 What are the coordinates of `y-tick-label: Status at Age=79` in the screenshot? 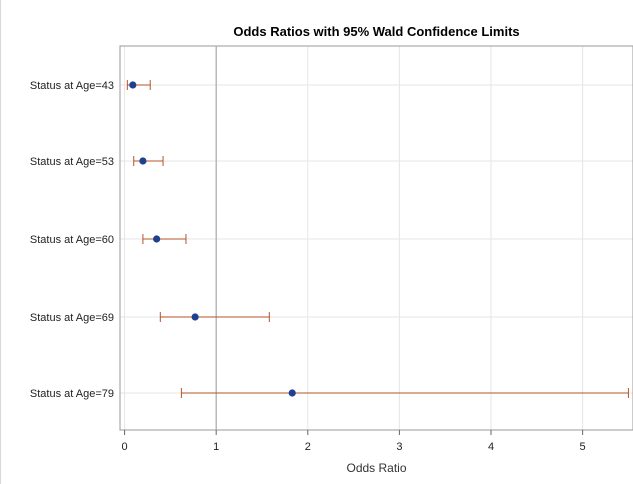 It's located at (72, 394).